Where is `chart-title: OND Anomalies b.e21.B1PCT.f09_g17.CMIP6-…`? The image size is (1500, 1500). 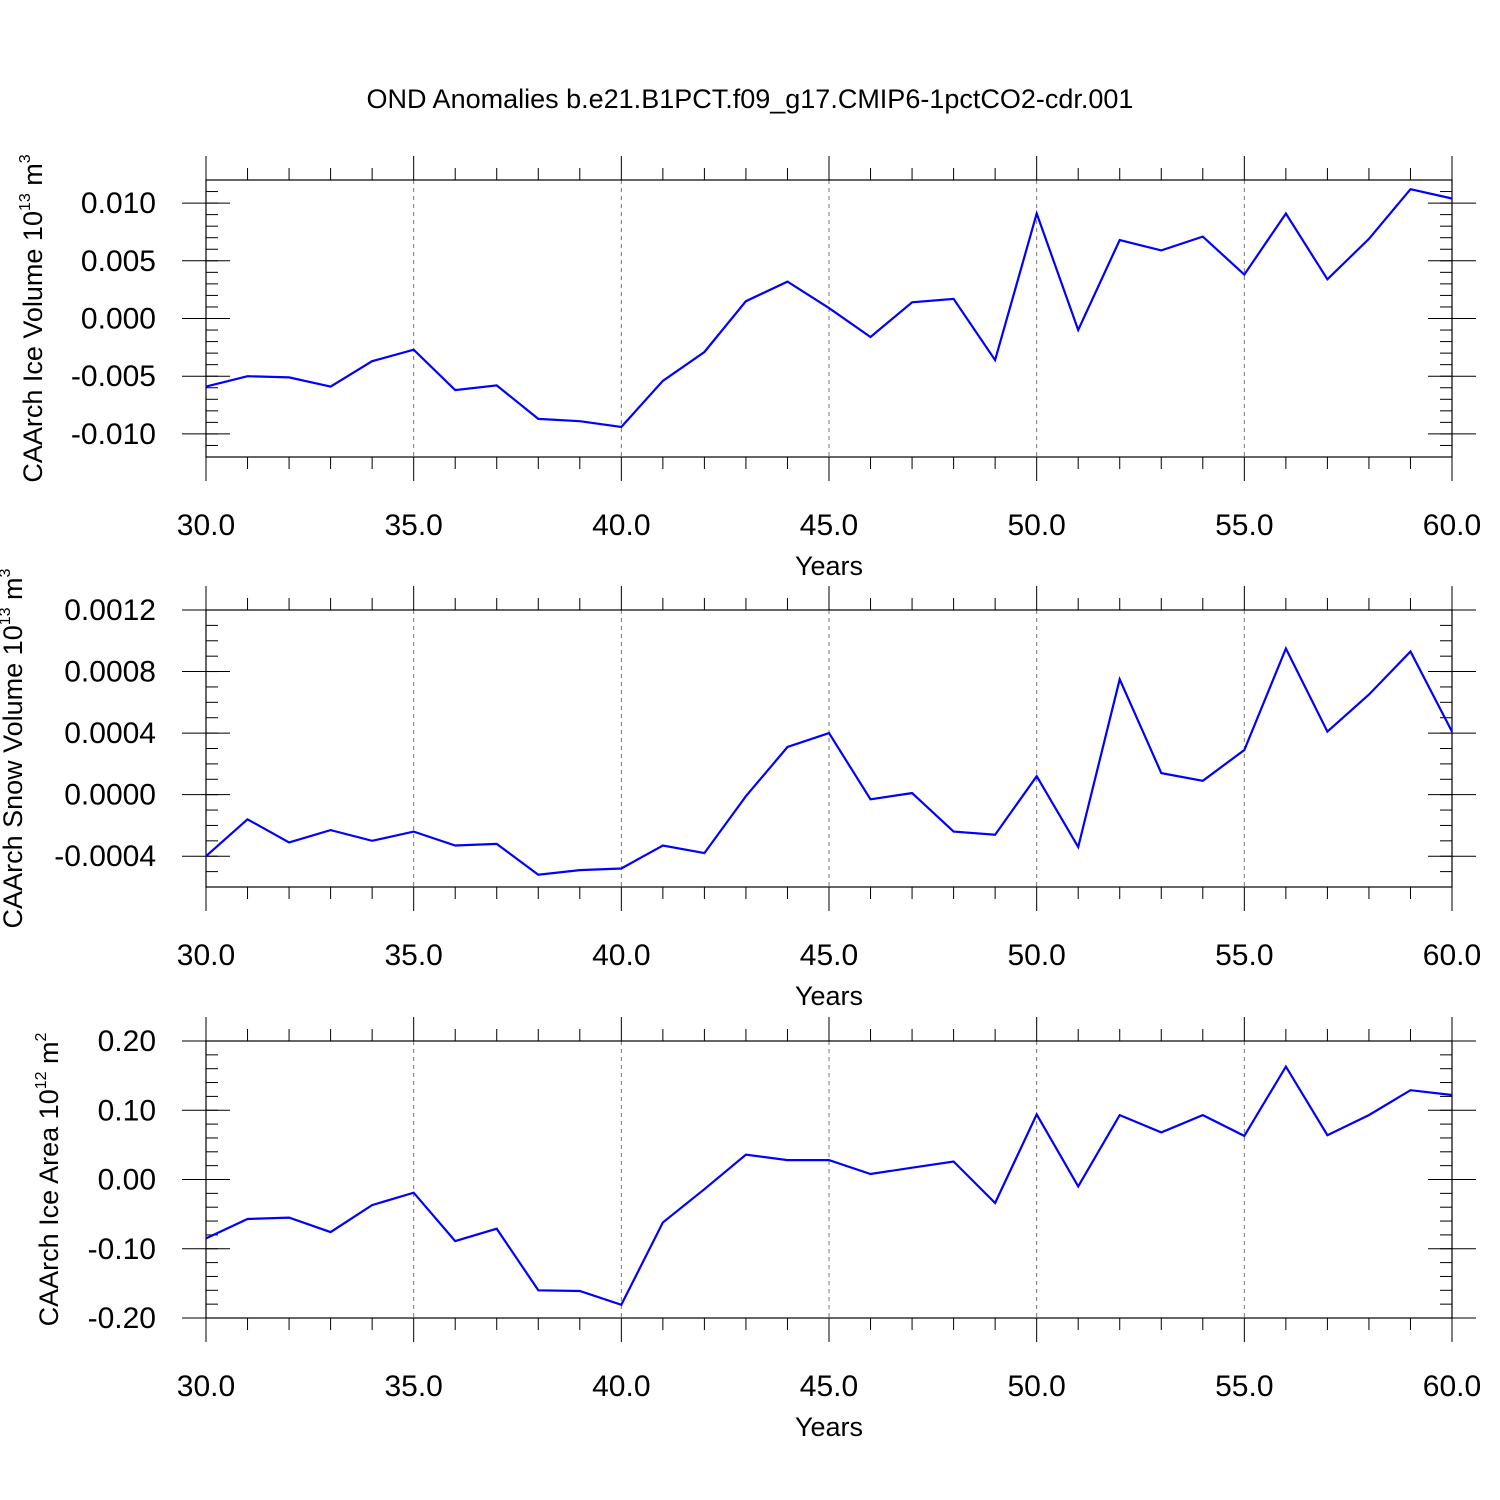
chart-title: OND Anomalies b.e21.B1PCT.f09_g17.CMIP6-… is located at coordinates (750, 99).